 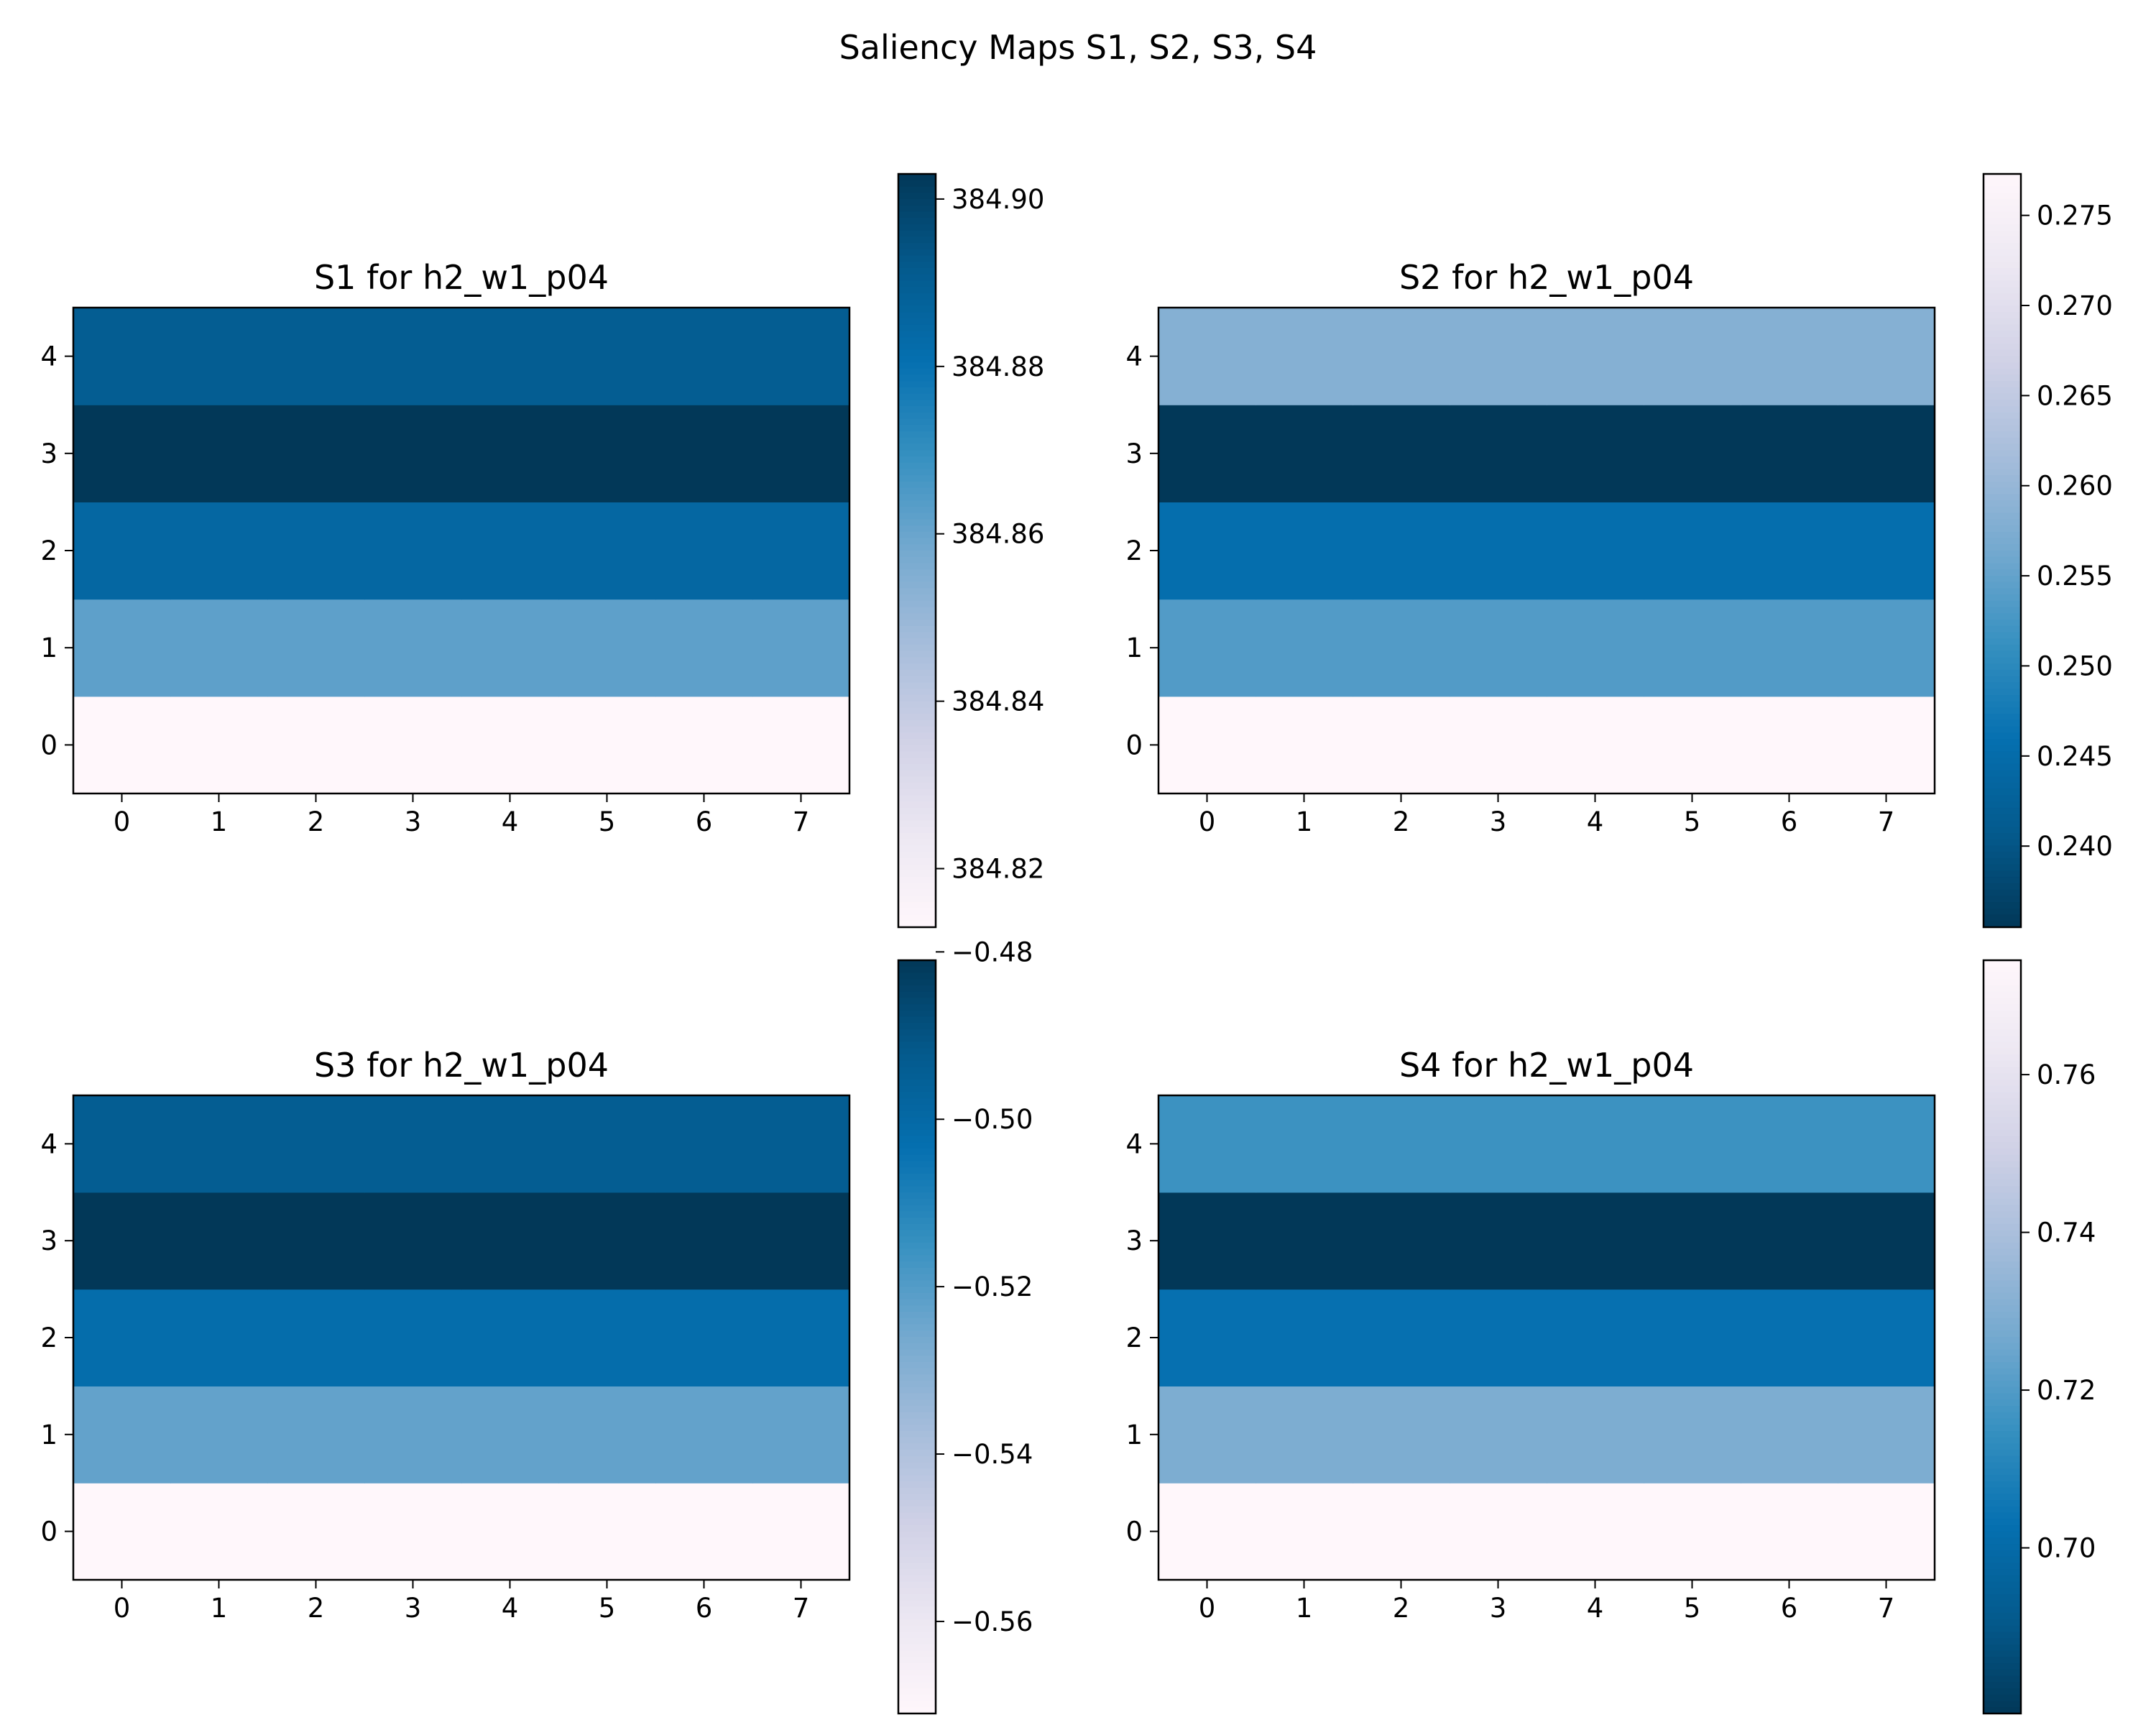 What do you see at coordinates (510, 1241) in the screenshot?
I see `panel-3-cell-r3-c4` at bounding box center [510, 1241].